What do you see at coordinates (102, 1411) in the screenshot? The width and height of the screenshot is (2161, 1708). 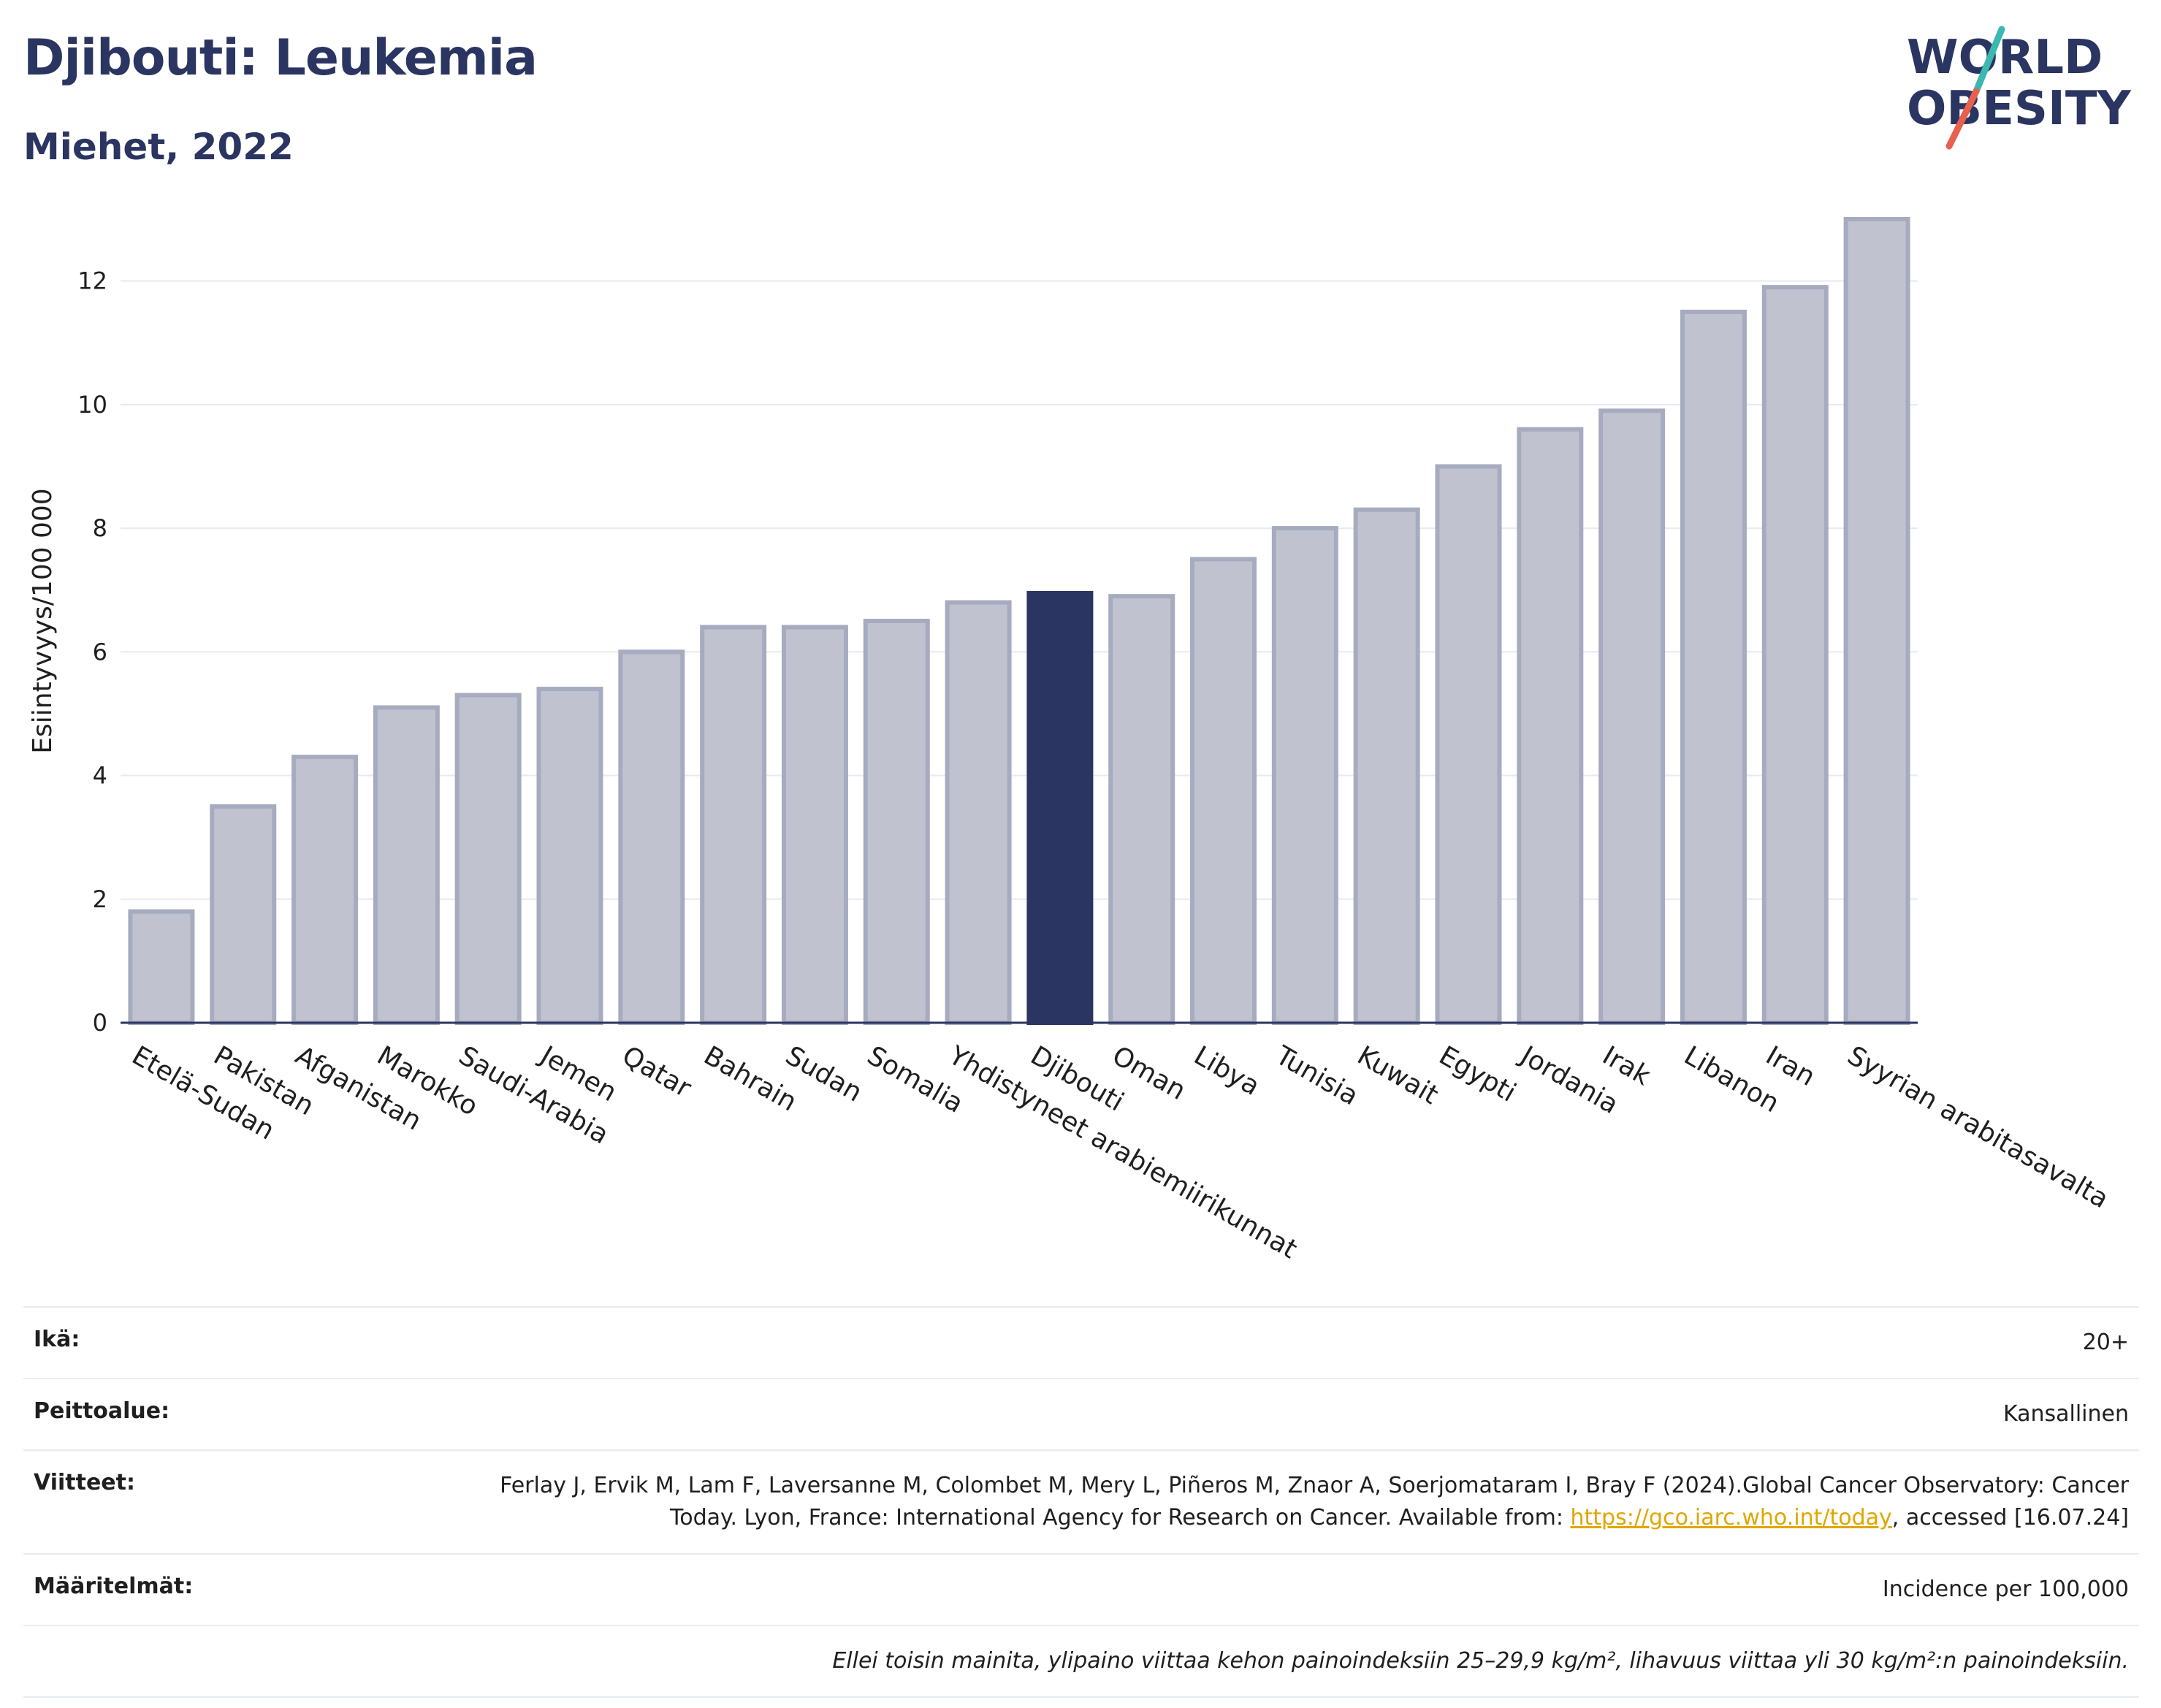 I see `coverage-label: Peittoalue:` at bounding box center [102, 1411].